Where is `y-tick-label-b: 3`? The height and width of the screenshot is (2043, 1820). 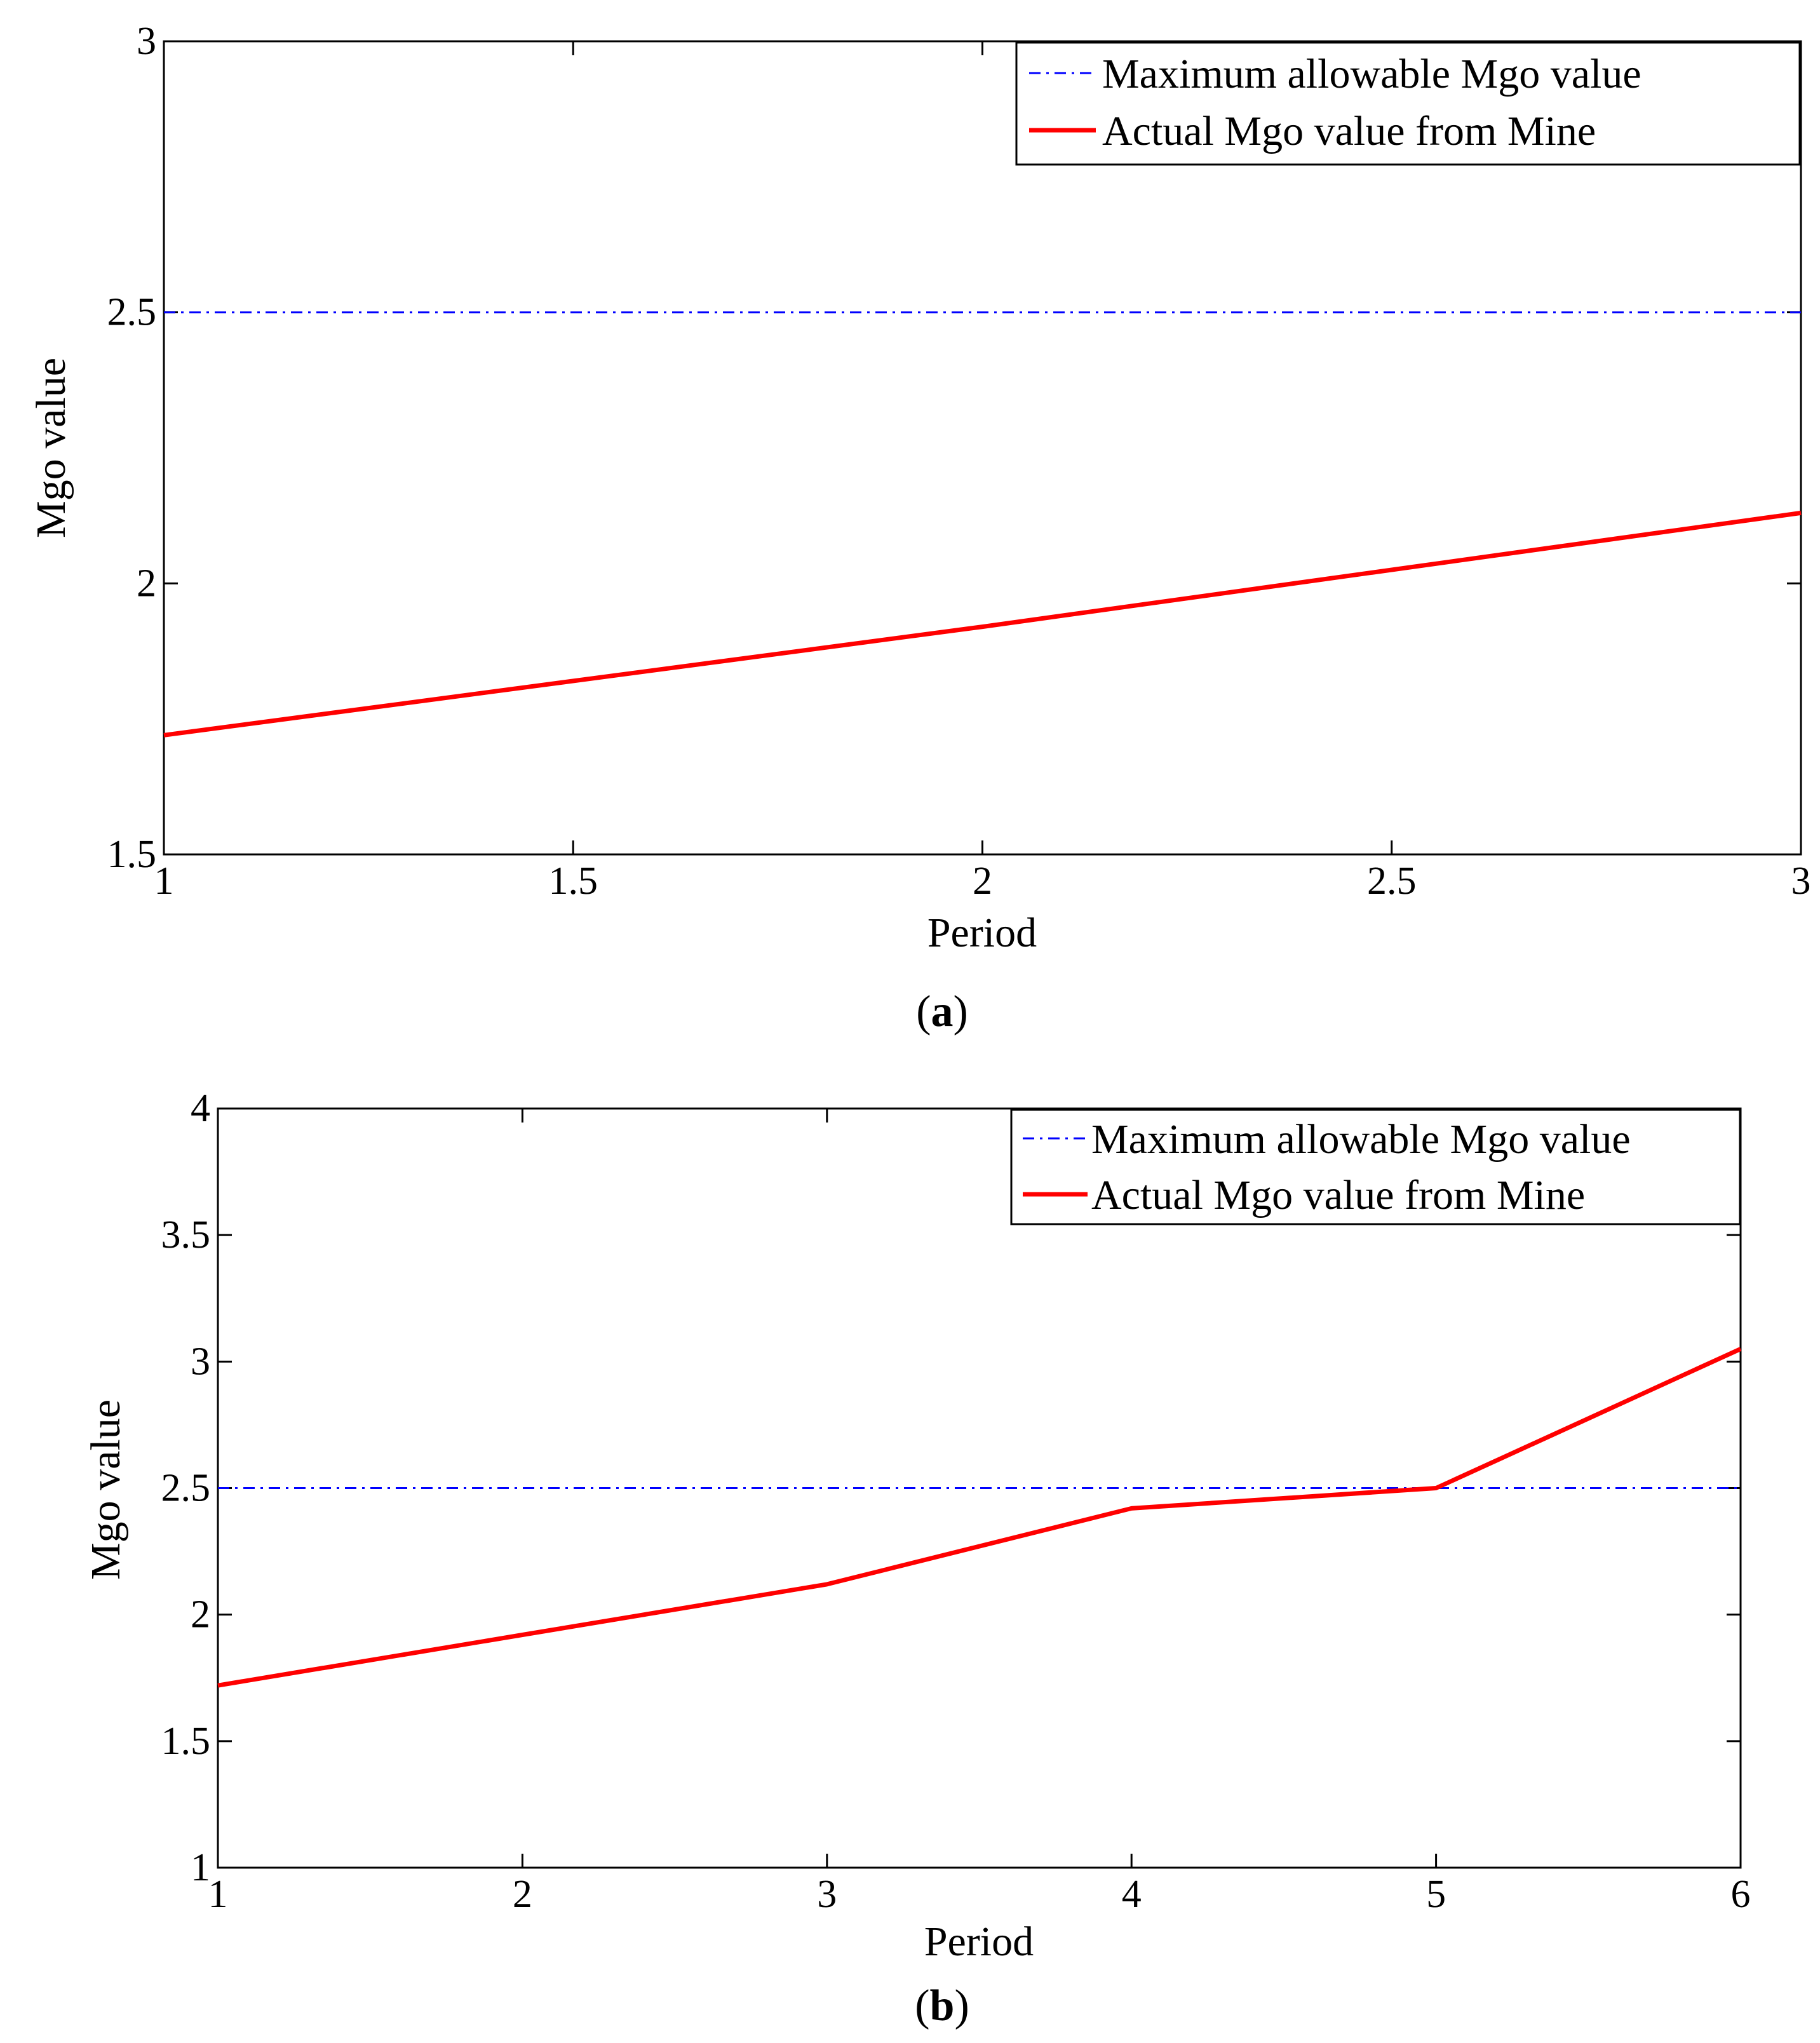
y-tick-label-b: 3 is located at coordinates (200, 1361).